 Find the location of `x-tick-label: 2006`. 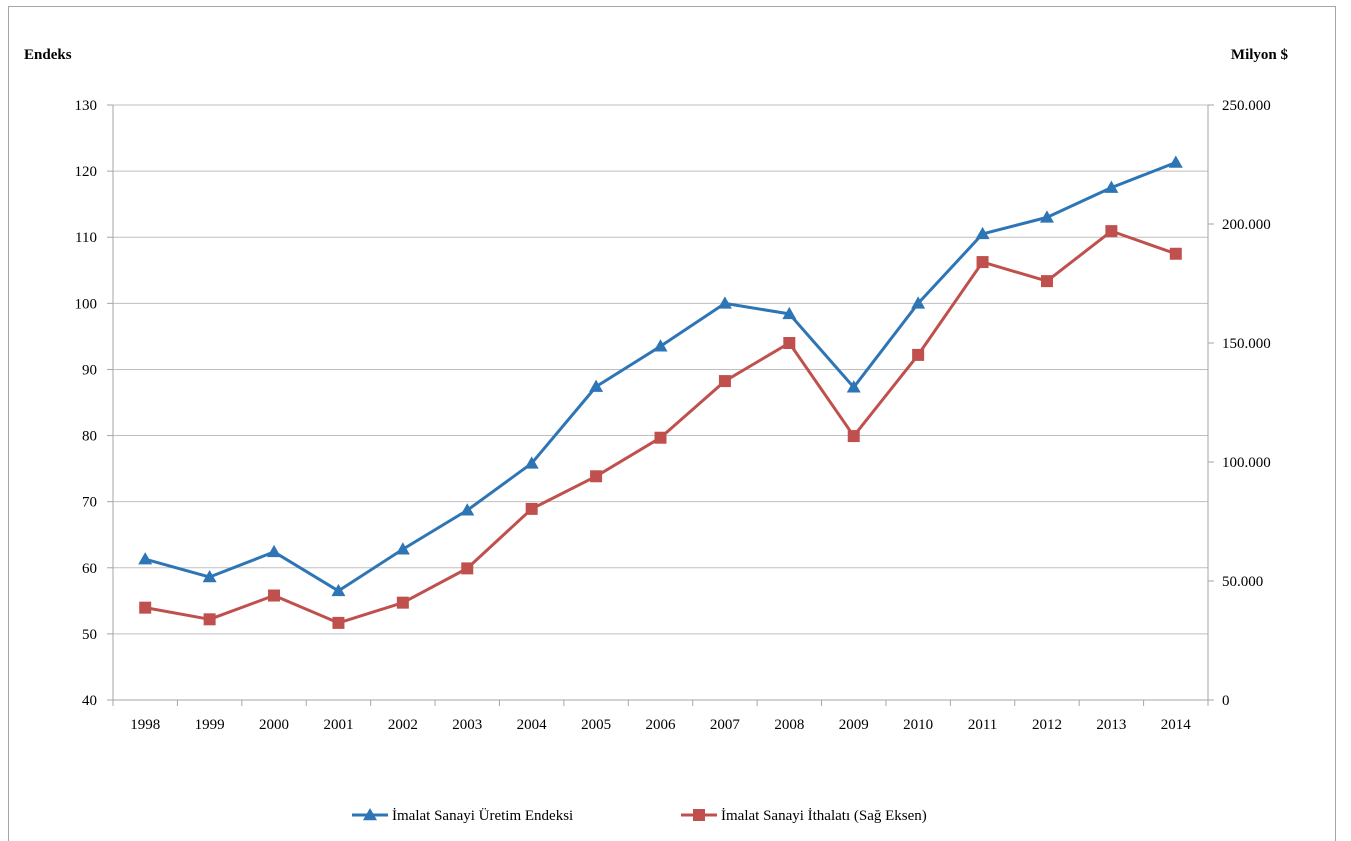

x-tick-label: 2006 is located at coordinates (661, 725).